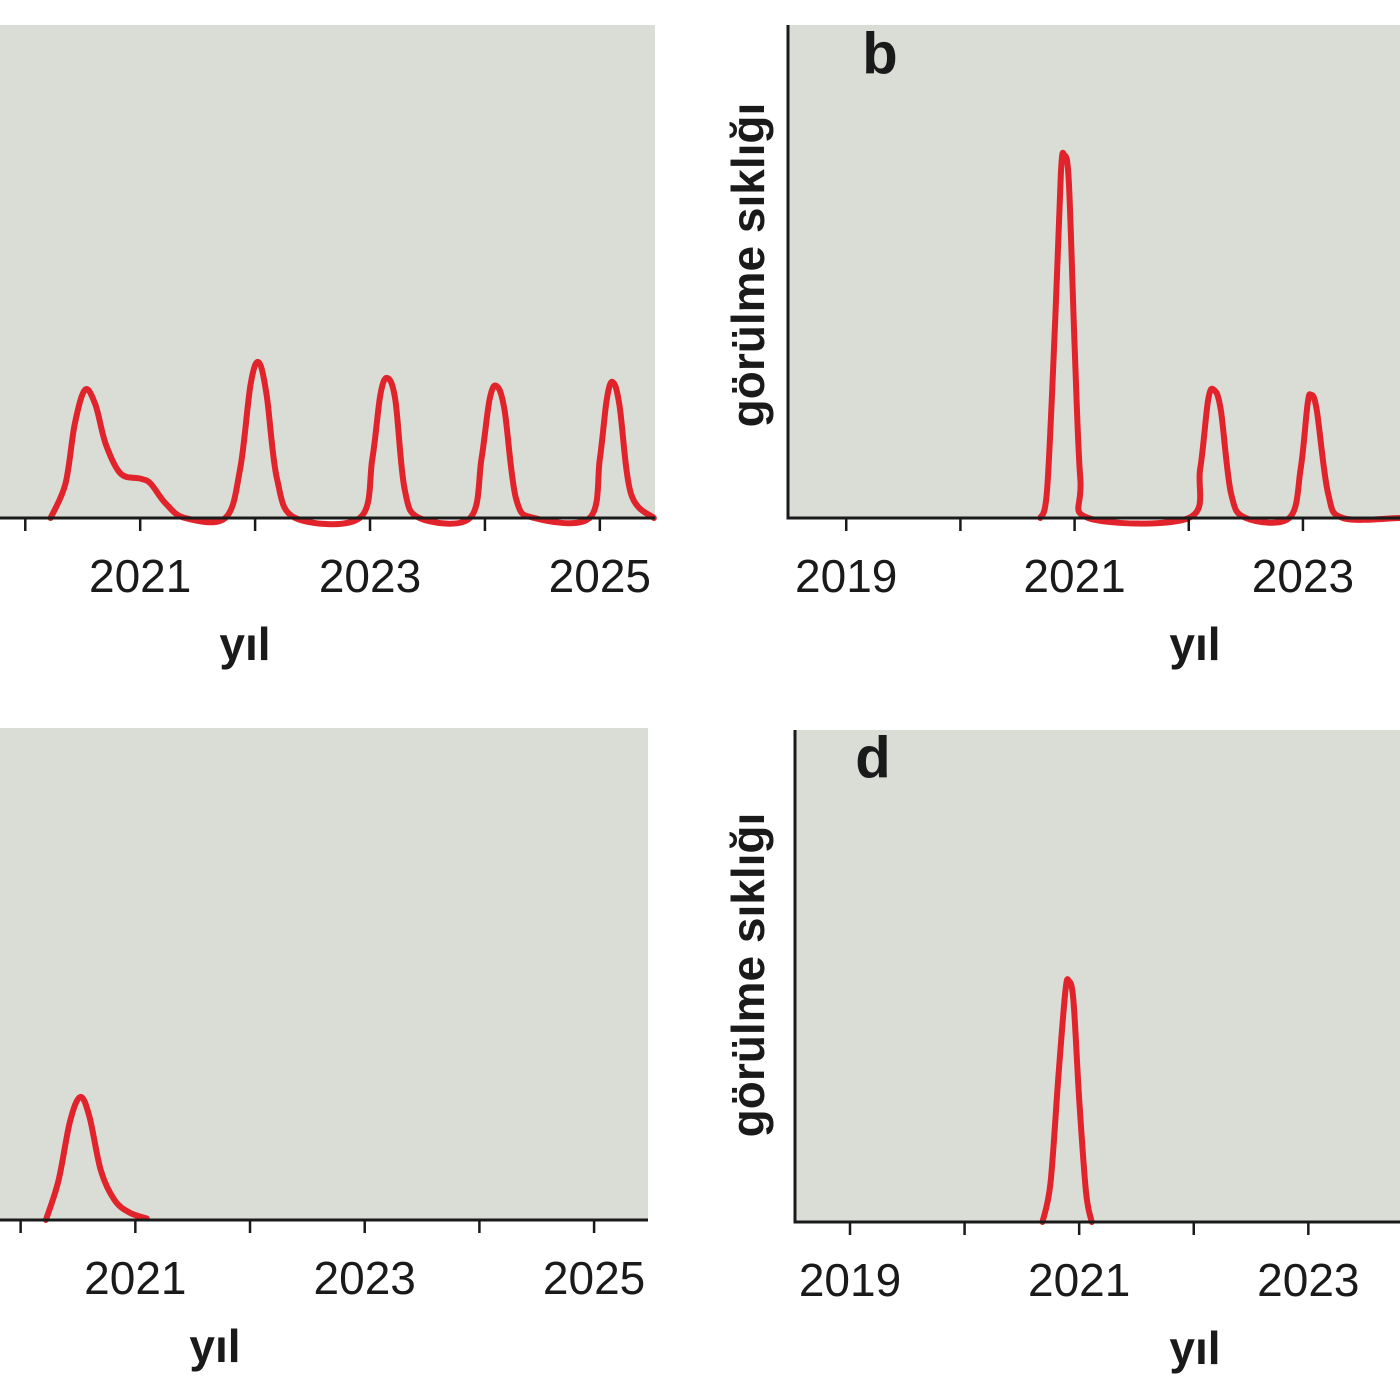  I want to click on panel-label: b, so click(879, 53).